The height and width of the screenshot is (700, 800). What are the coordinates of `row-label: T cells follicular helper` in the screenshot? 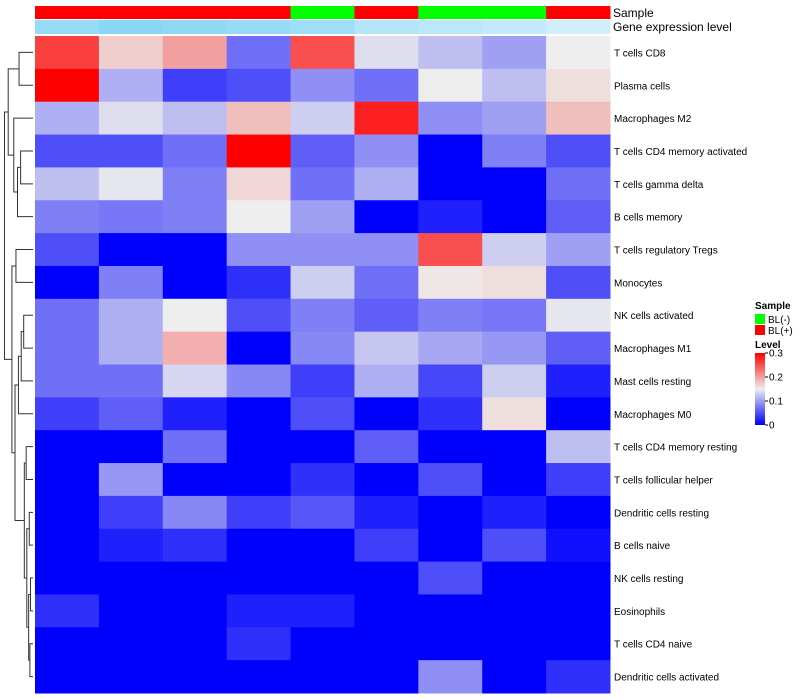 It's located at (663, 480).